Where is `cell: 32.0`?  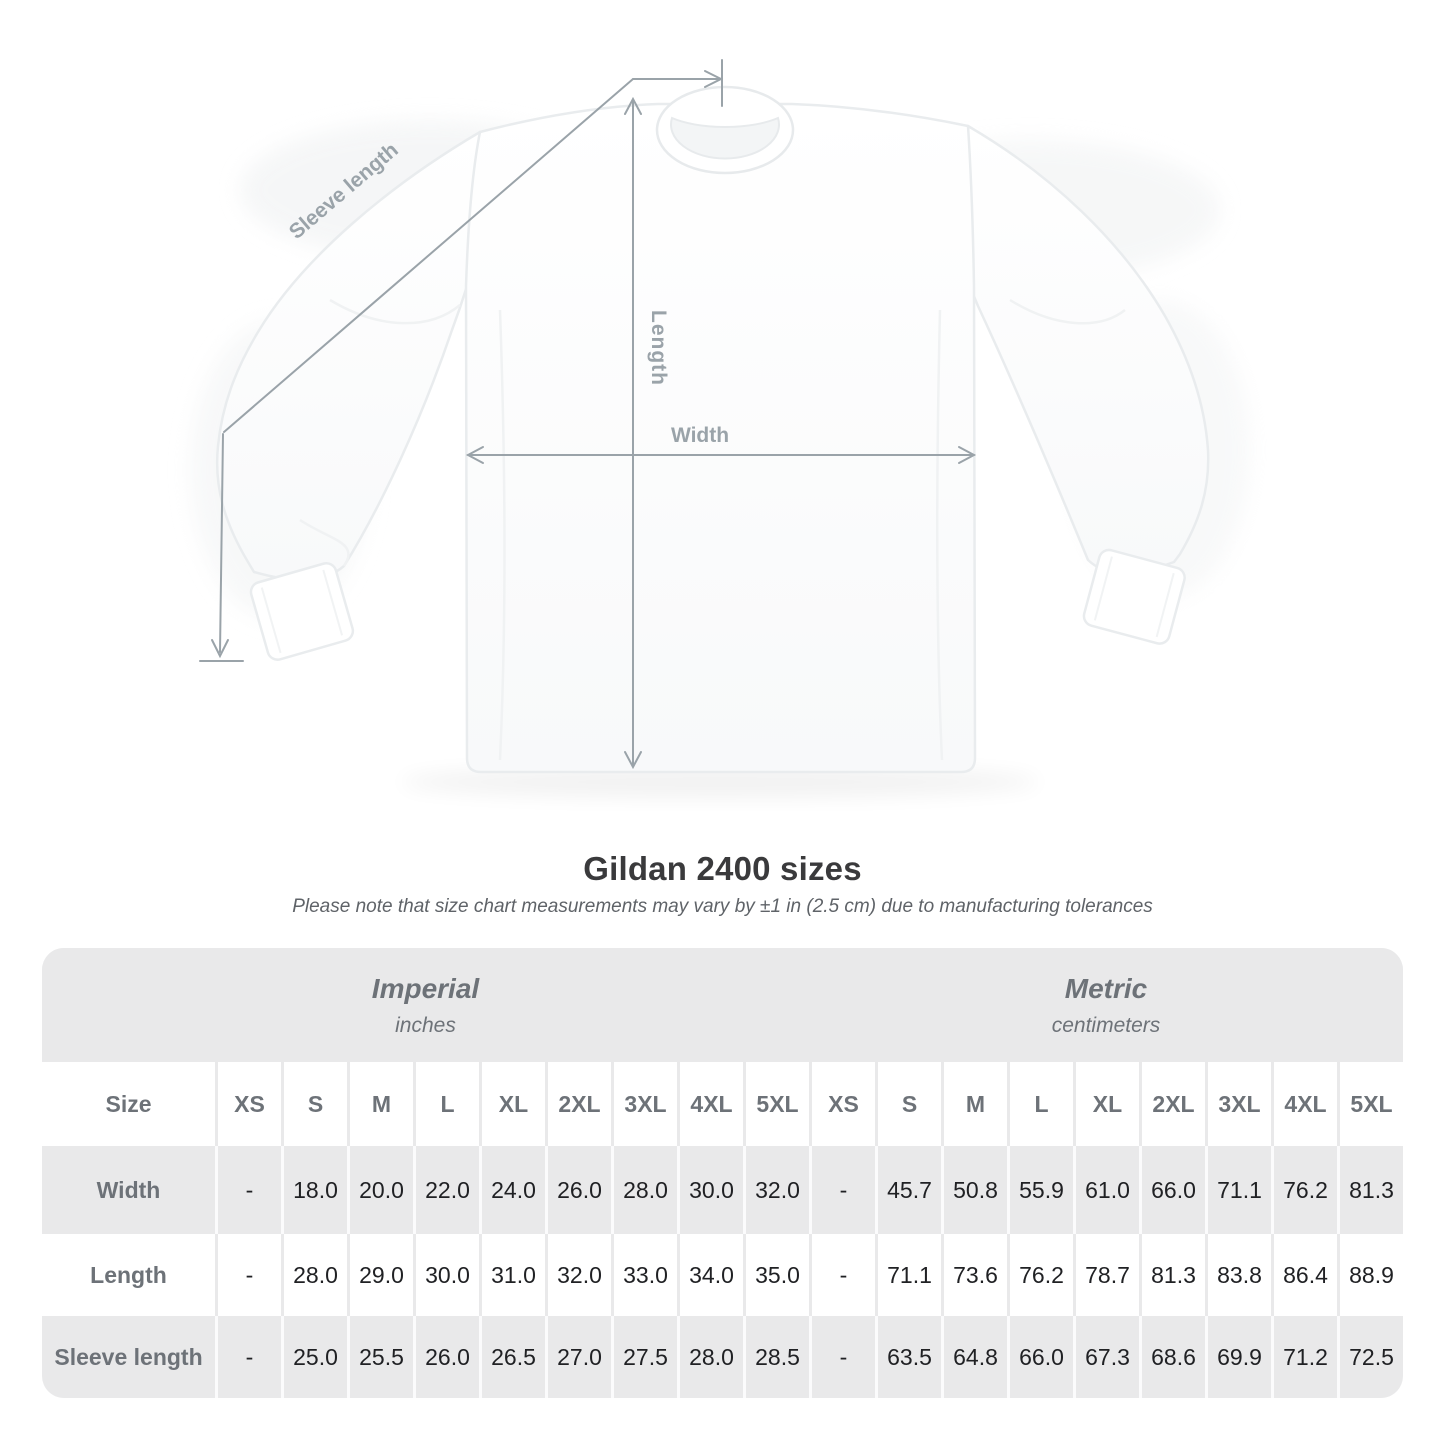 cell: 32.0 is located at coordinates (776, 1190).